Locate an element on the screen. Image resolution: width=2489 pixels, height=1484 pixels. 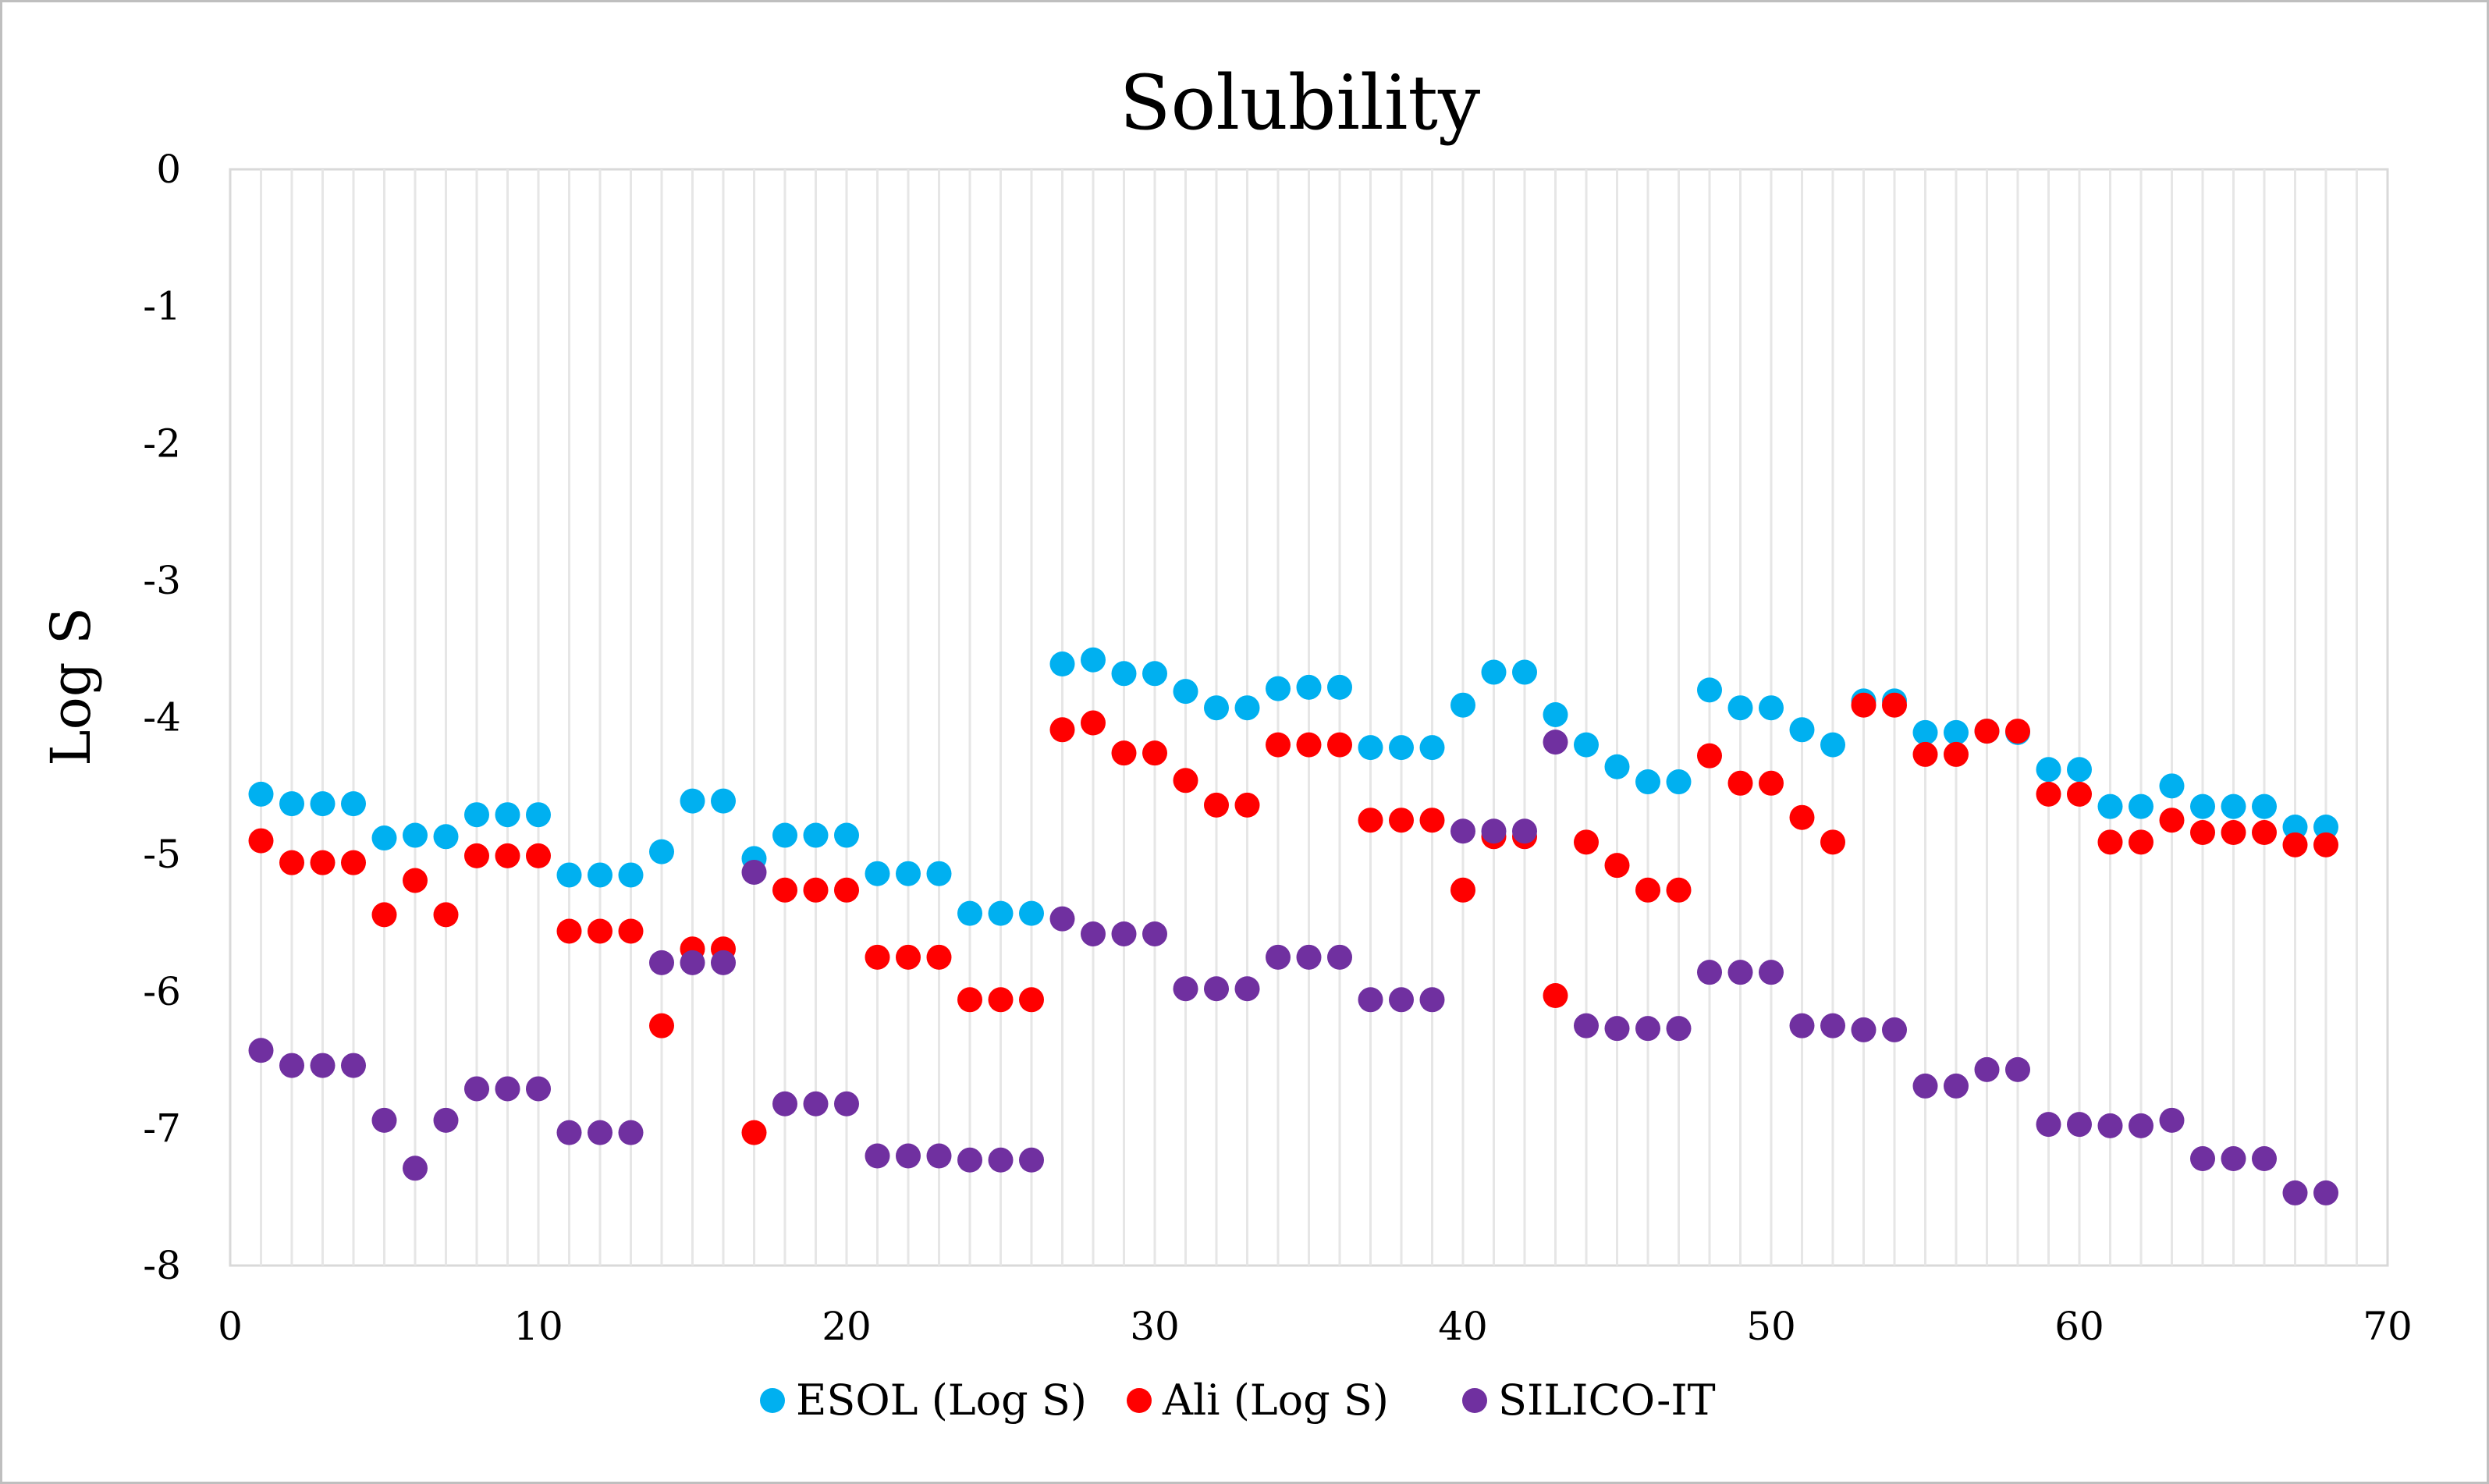
x-tick-label: 0 is located at coordinates (231, 1327).